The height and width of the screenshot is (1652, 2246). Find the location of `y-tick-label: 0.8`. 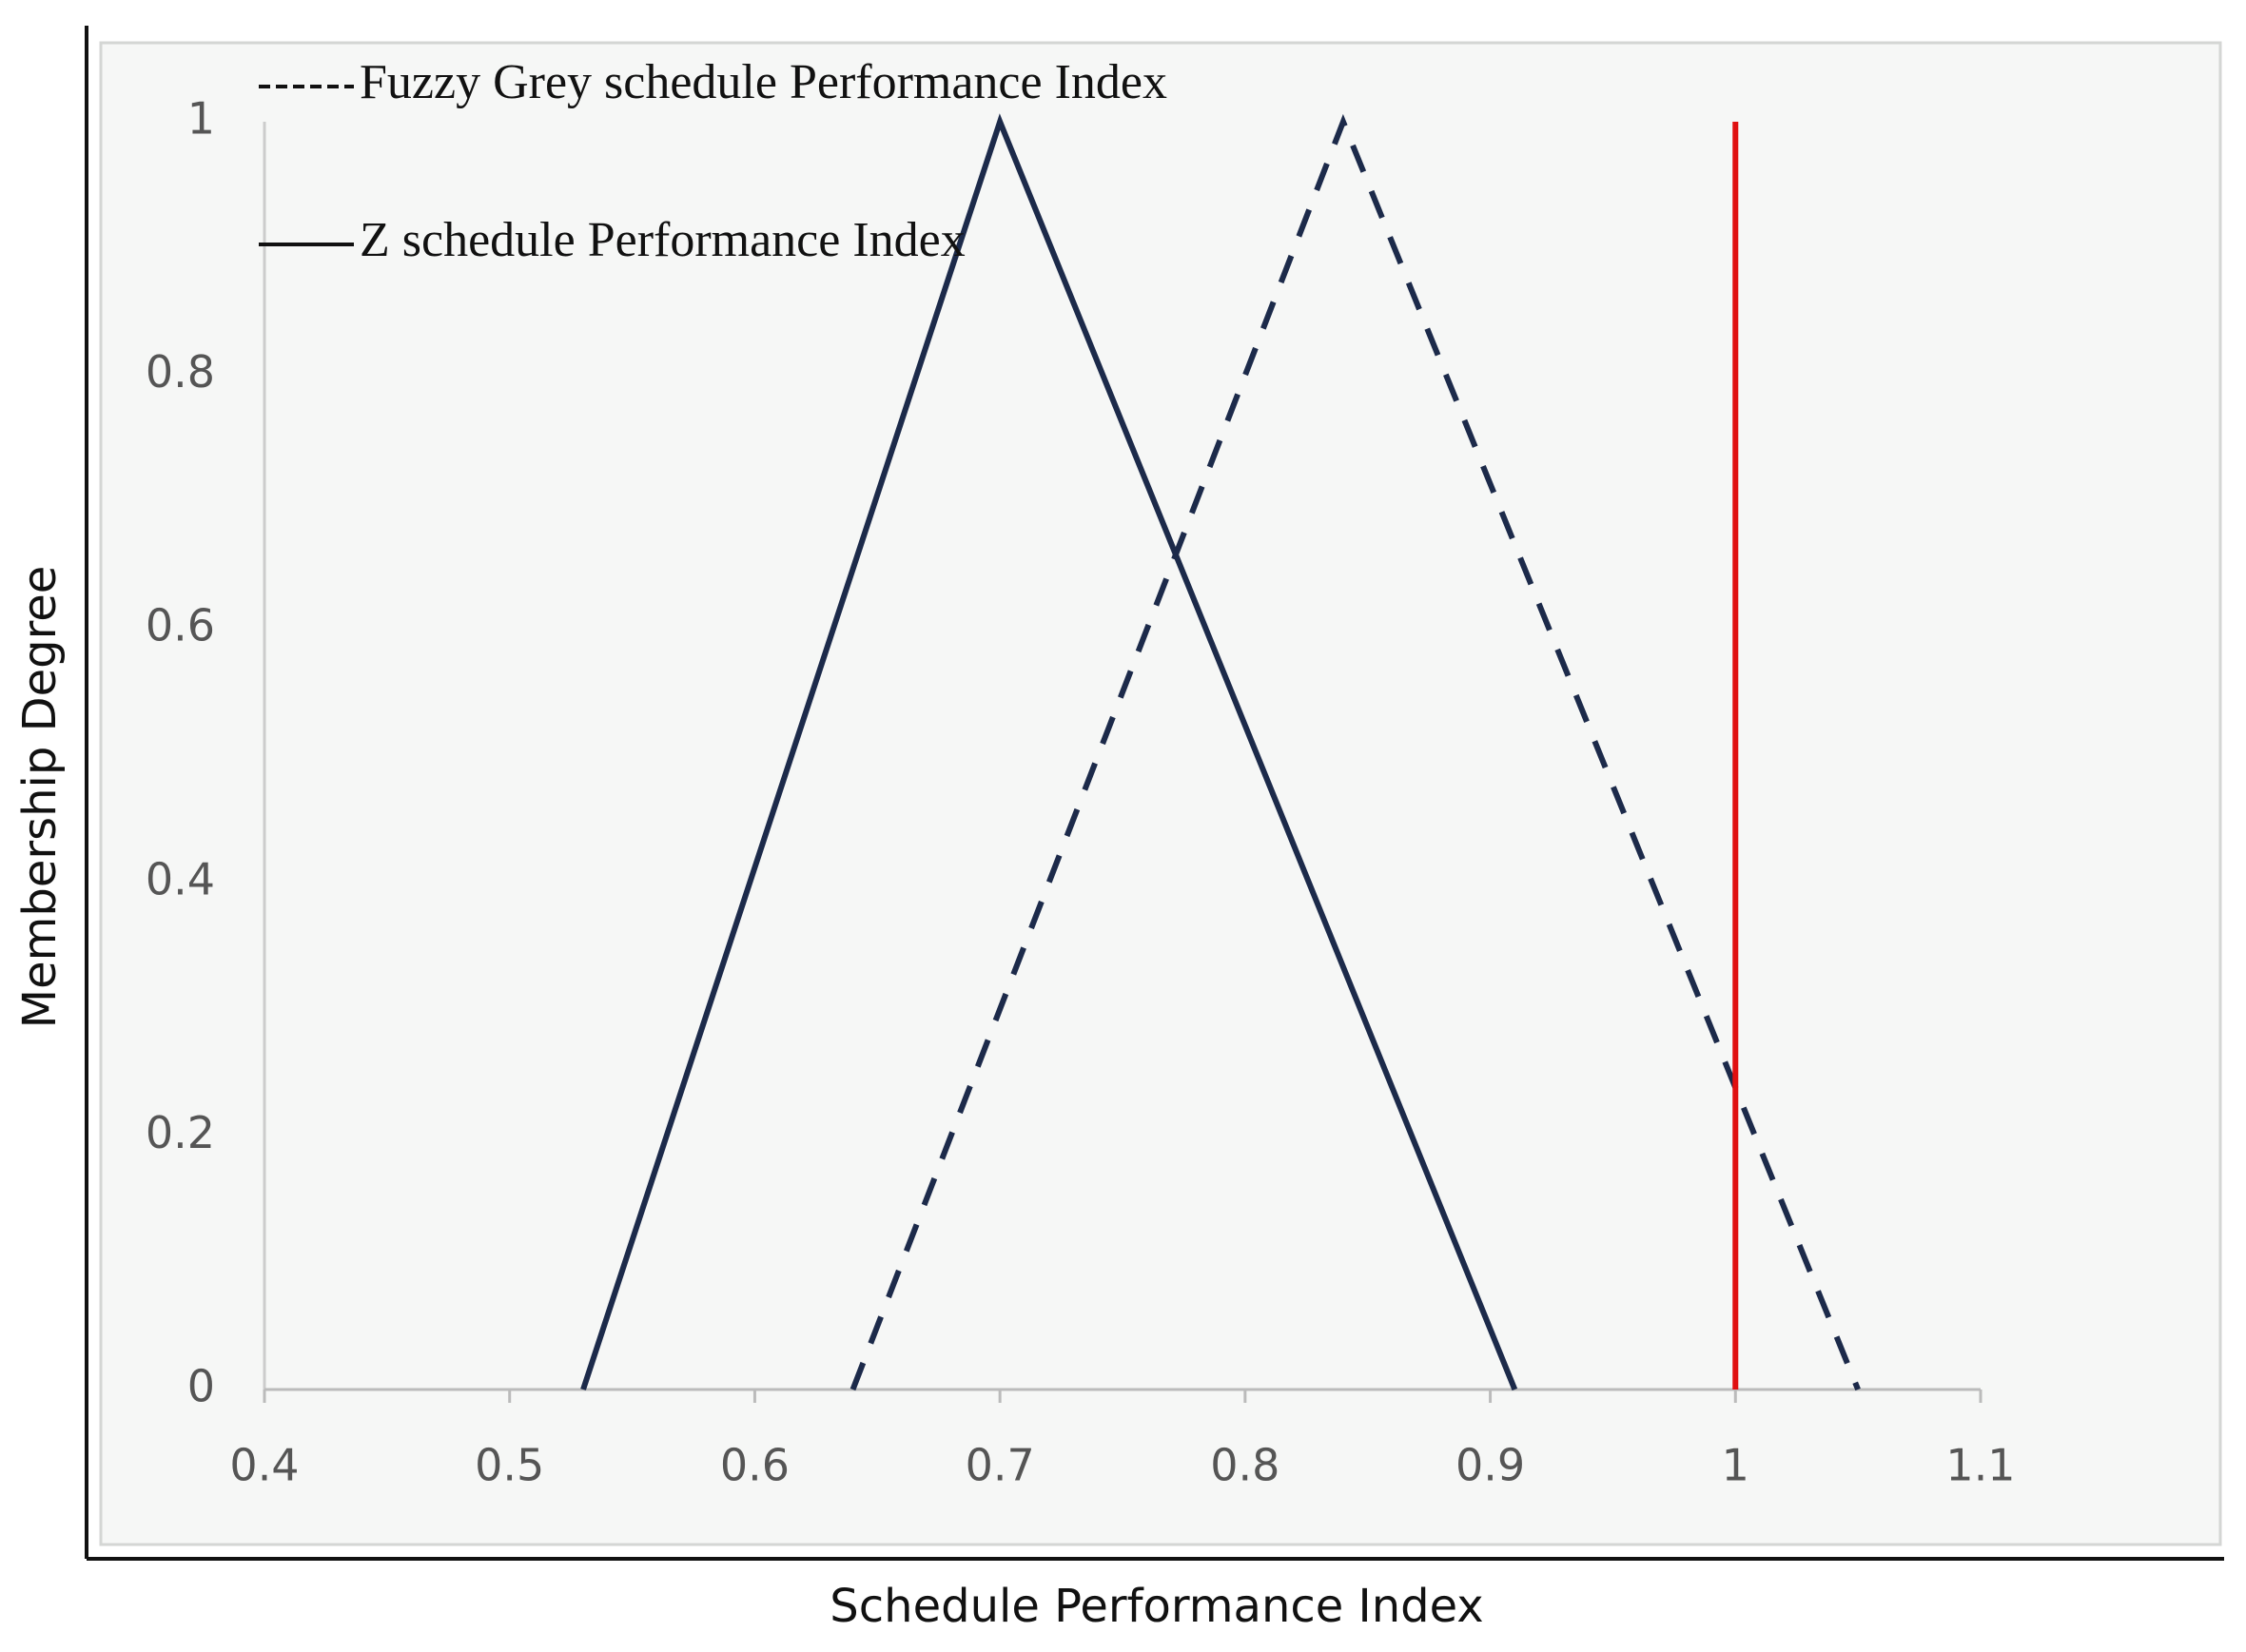

y-tick-label: 0.8 is located at coordinates (180, 372).